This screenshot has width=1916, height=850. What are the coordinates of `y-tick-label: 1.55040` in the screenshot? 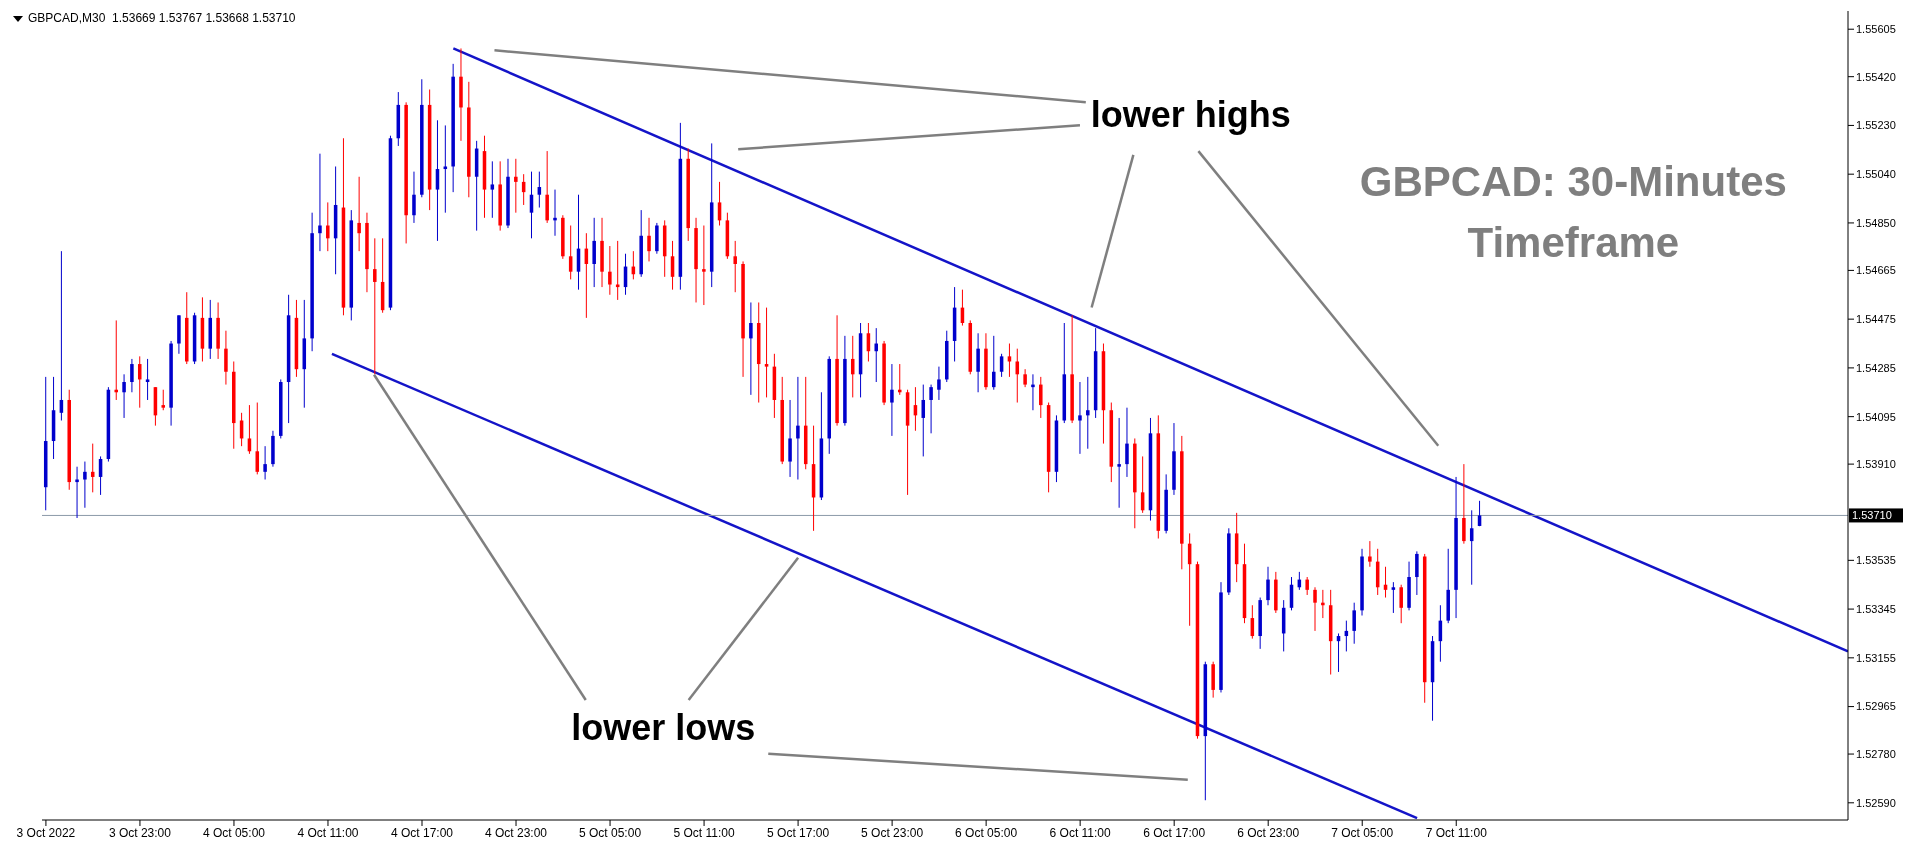 It's located at (1876, 174).